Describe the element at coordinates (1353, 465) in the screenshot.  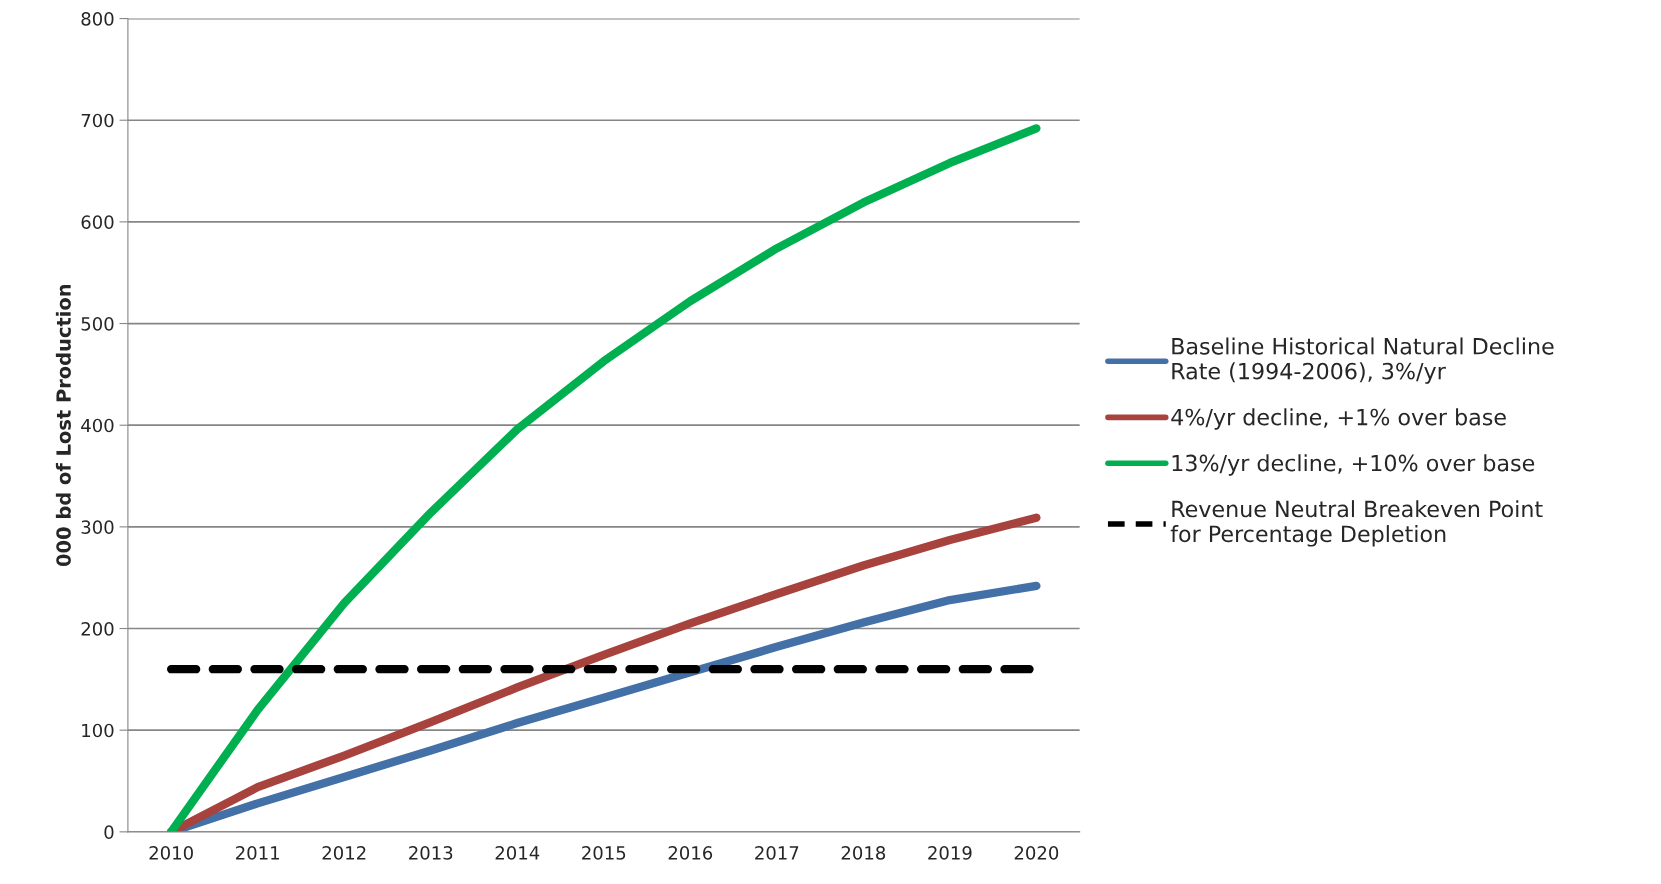
I see `legend-label: 13%/yr decline, +10% over base` at that location.